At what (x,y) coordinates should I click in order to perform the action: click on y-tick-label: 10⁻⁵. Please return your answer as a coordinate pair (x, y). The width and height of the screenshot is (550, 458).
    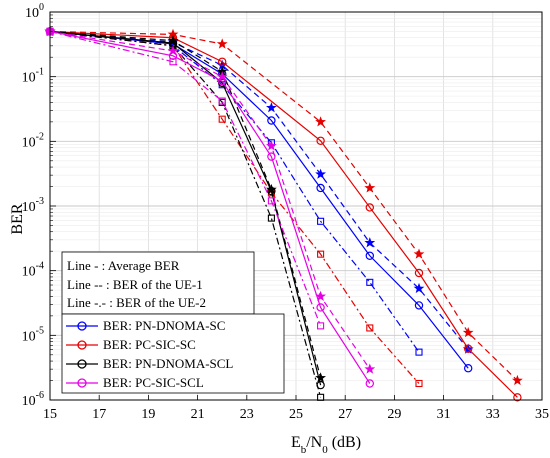
    Looking at the image, I should click on (33, 334).